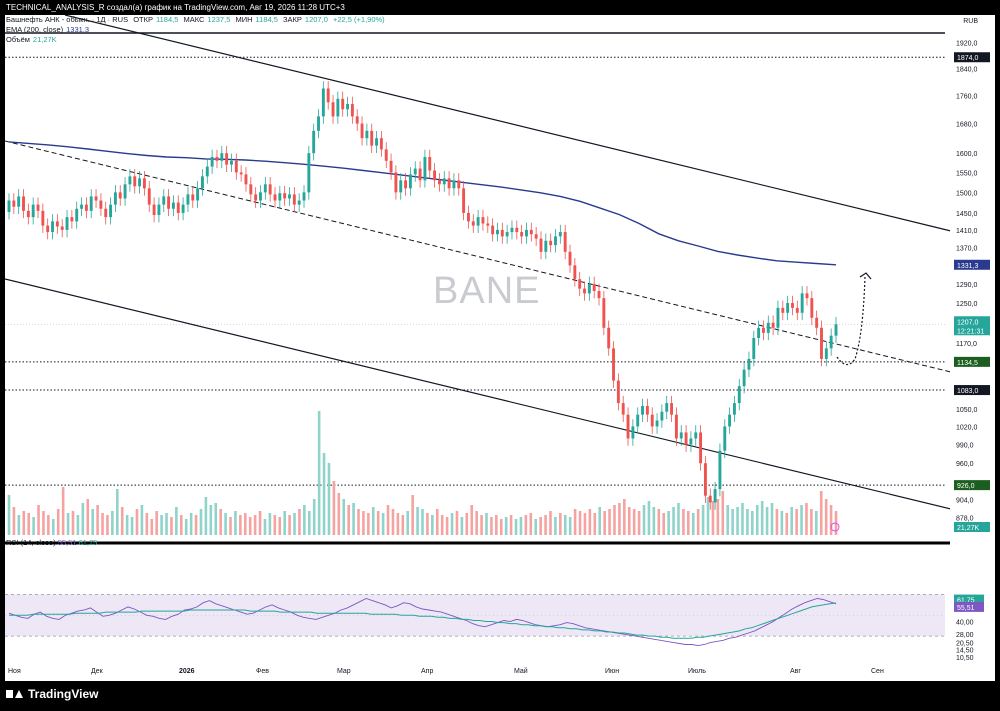  What do you see at coordinates (358, 19) in the screenshot?
I see `change-value: +22,5 (+1,90%)` at bounding box center [358, 19].